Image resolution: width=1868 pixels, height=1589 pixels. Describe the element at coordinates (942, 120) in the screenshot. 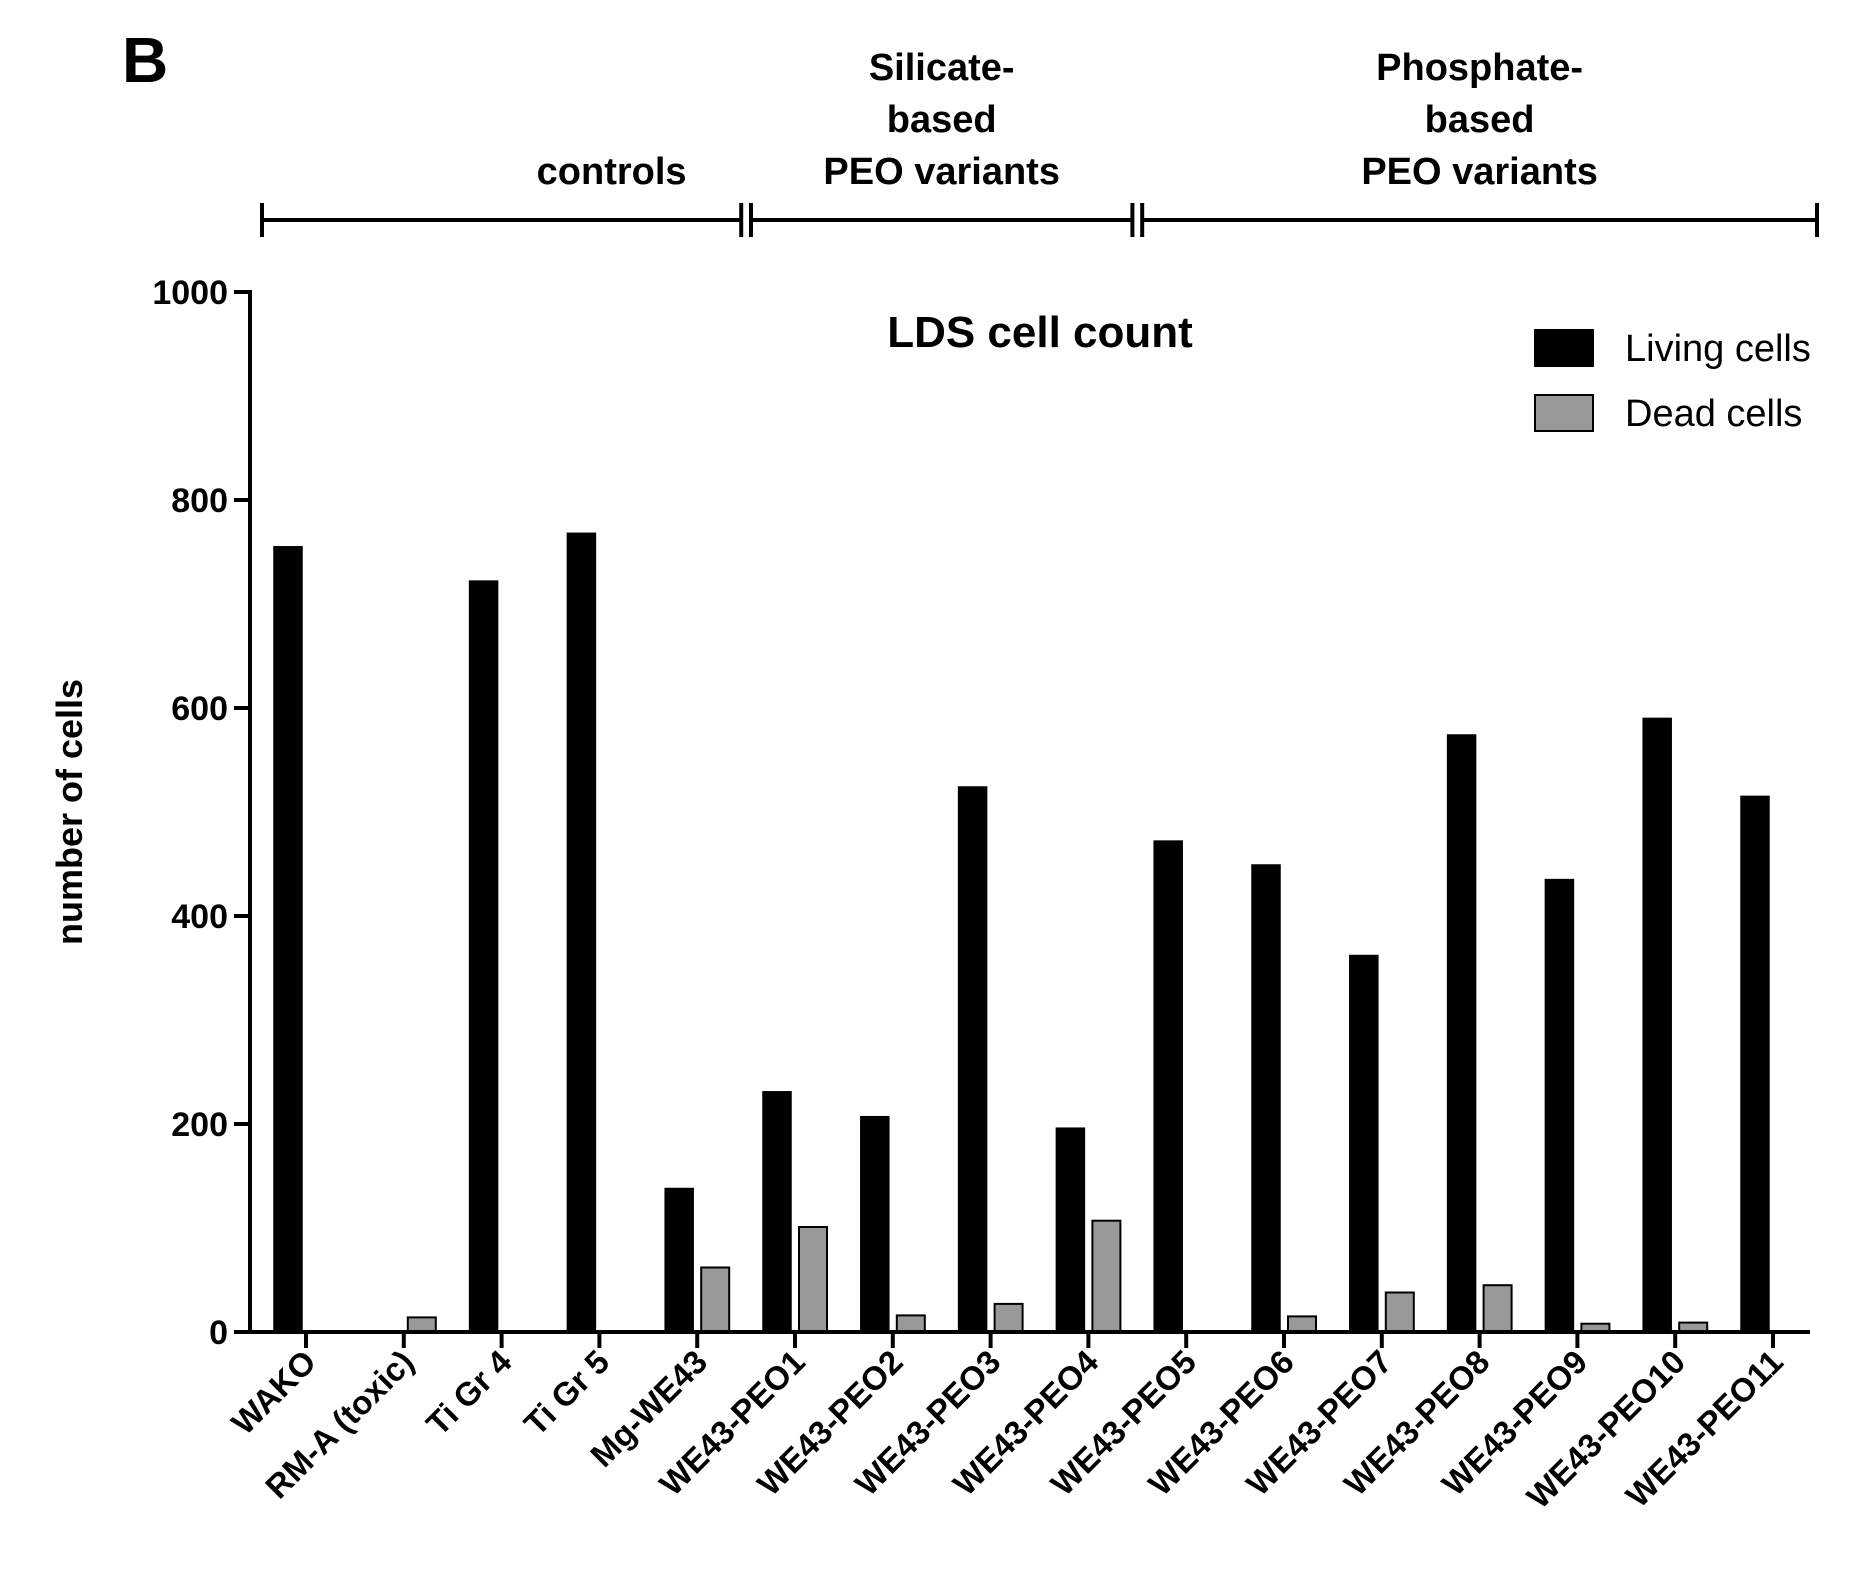

I see `group-label-1-1: based` at that location.